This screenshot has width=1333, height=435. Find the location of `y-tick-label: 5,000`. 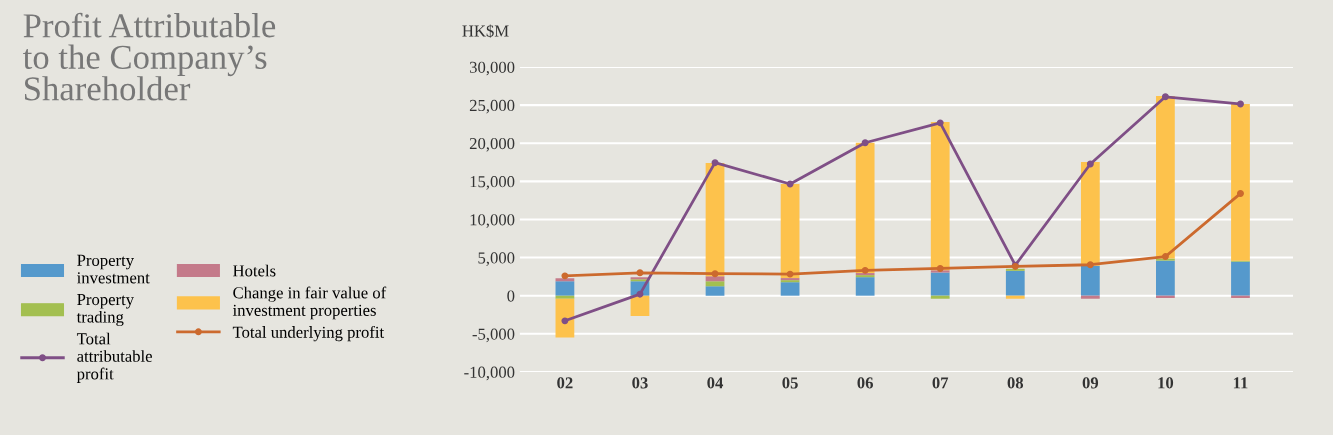

y-tick-label: 5,000 is located at coordinates (496, 259).